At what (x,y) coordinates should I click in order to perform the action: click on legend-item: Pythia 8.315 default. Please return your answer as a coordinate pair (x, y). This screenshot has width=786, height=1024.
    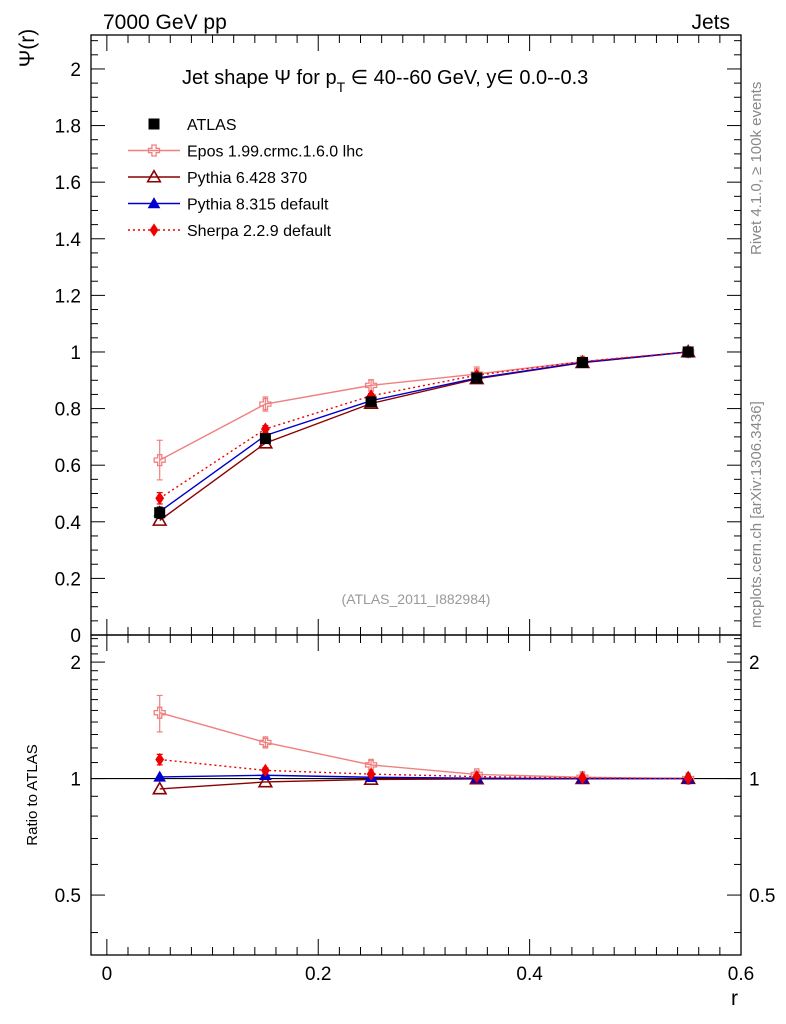
    Looking at the image, I should click on (228, 205).